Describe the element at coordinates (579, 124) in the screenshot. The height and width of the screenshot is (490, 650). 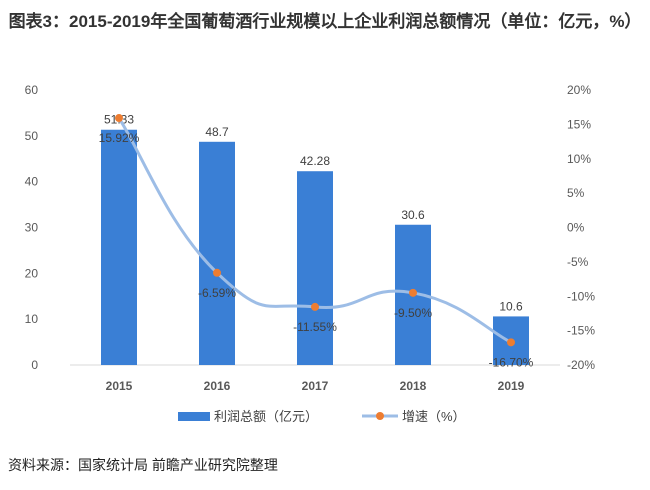
I see `y-right-tick: 15%` at that location.